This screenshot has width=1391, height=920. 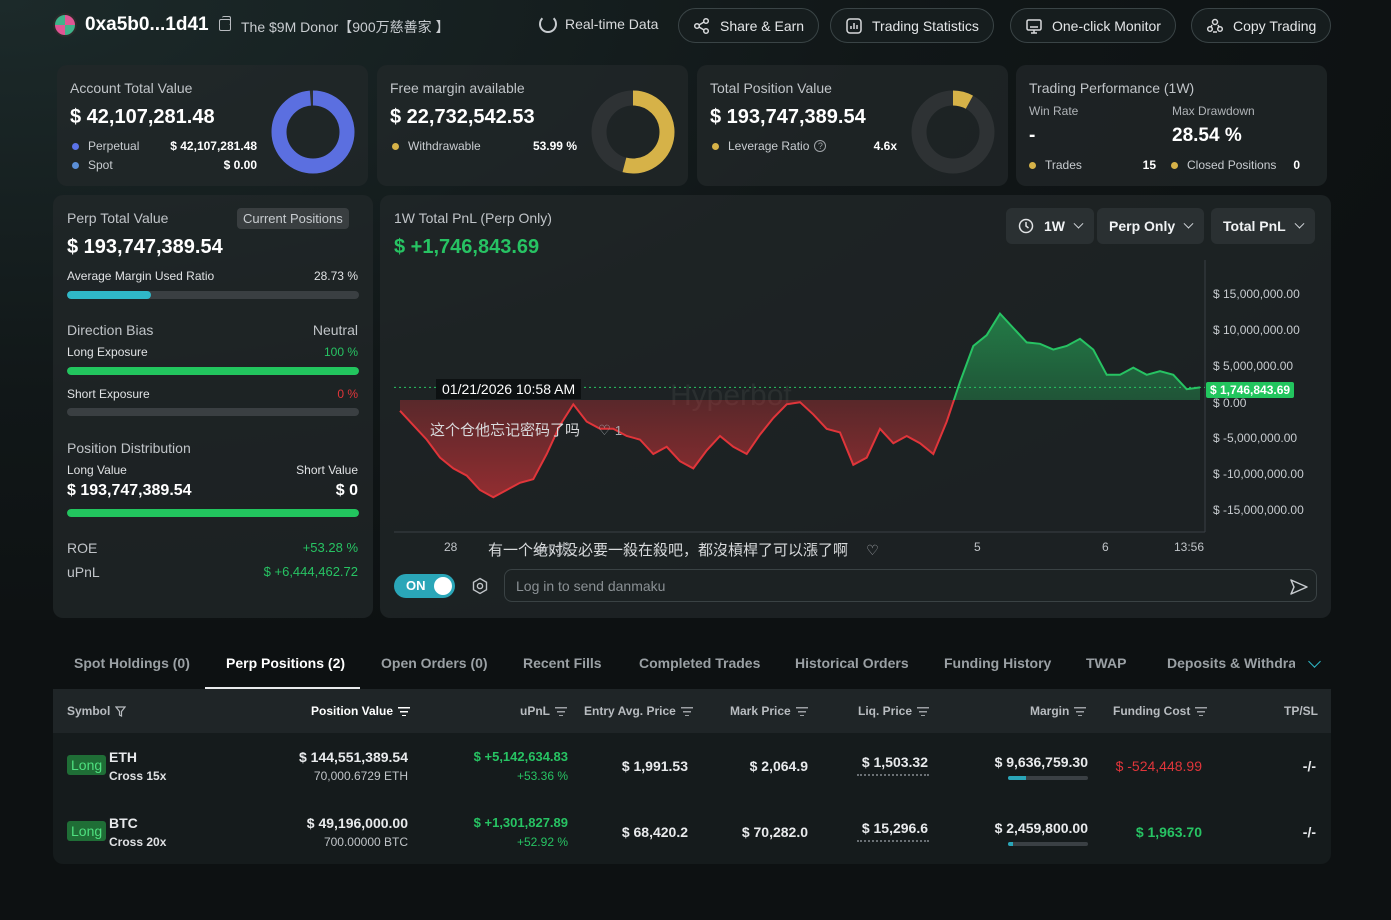 What do you see at coordinates (132, 663) in the screenshot?
I see `tab-spot-holdings: Spot Holdings (0)` at bounding box center [132, 663].